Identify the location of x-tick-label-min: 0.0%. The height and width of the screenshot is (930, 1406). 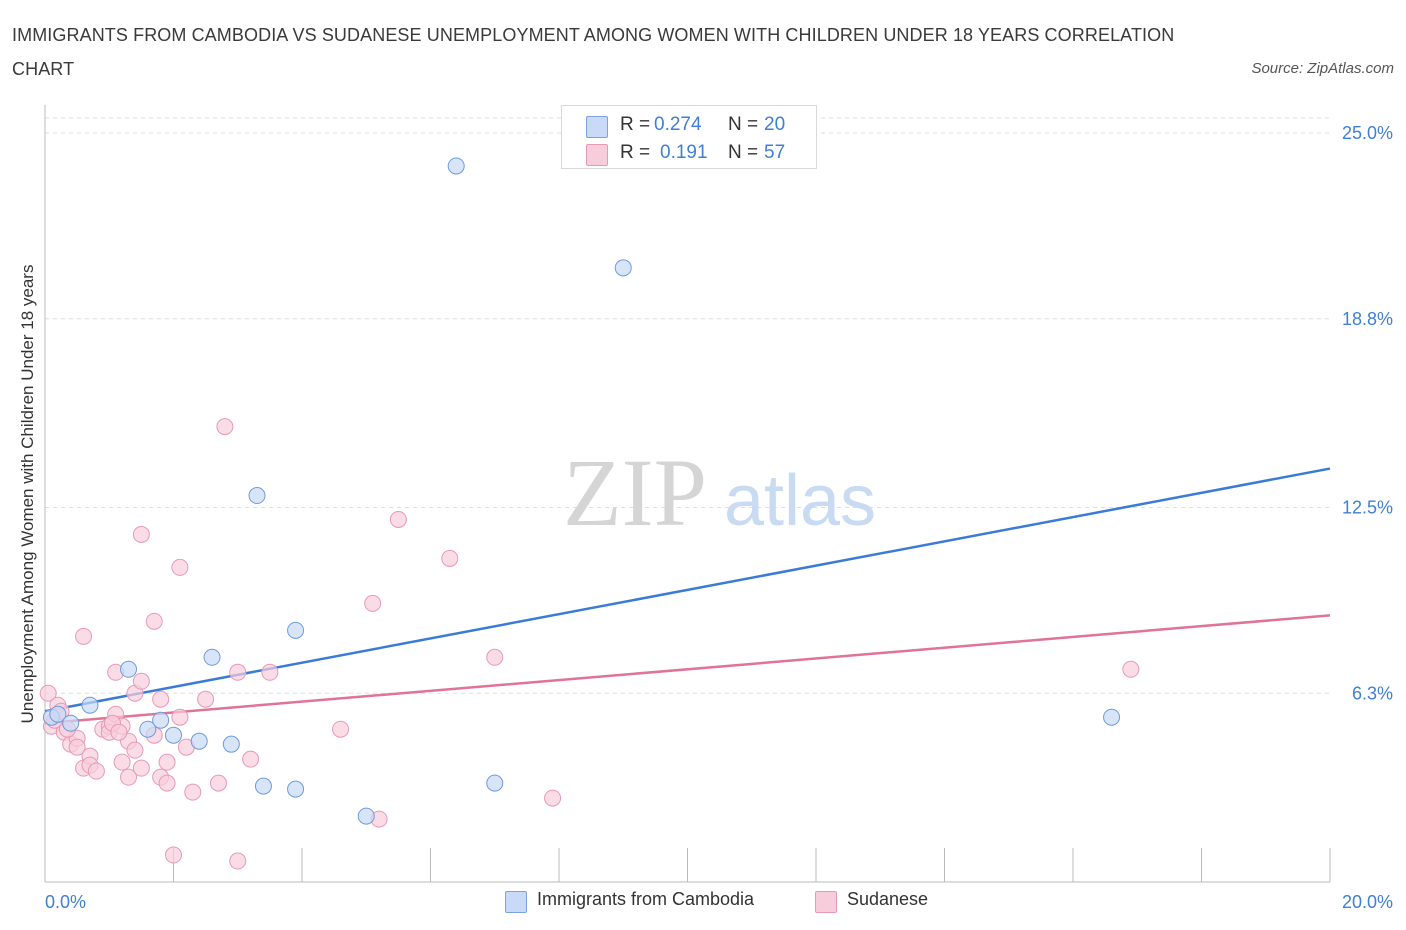
(65, 902).